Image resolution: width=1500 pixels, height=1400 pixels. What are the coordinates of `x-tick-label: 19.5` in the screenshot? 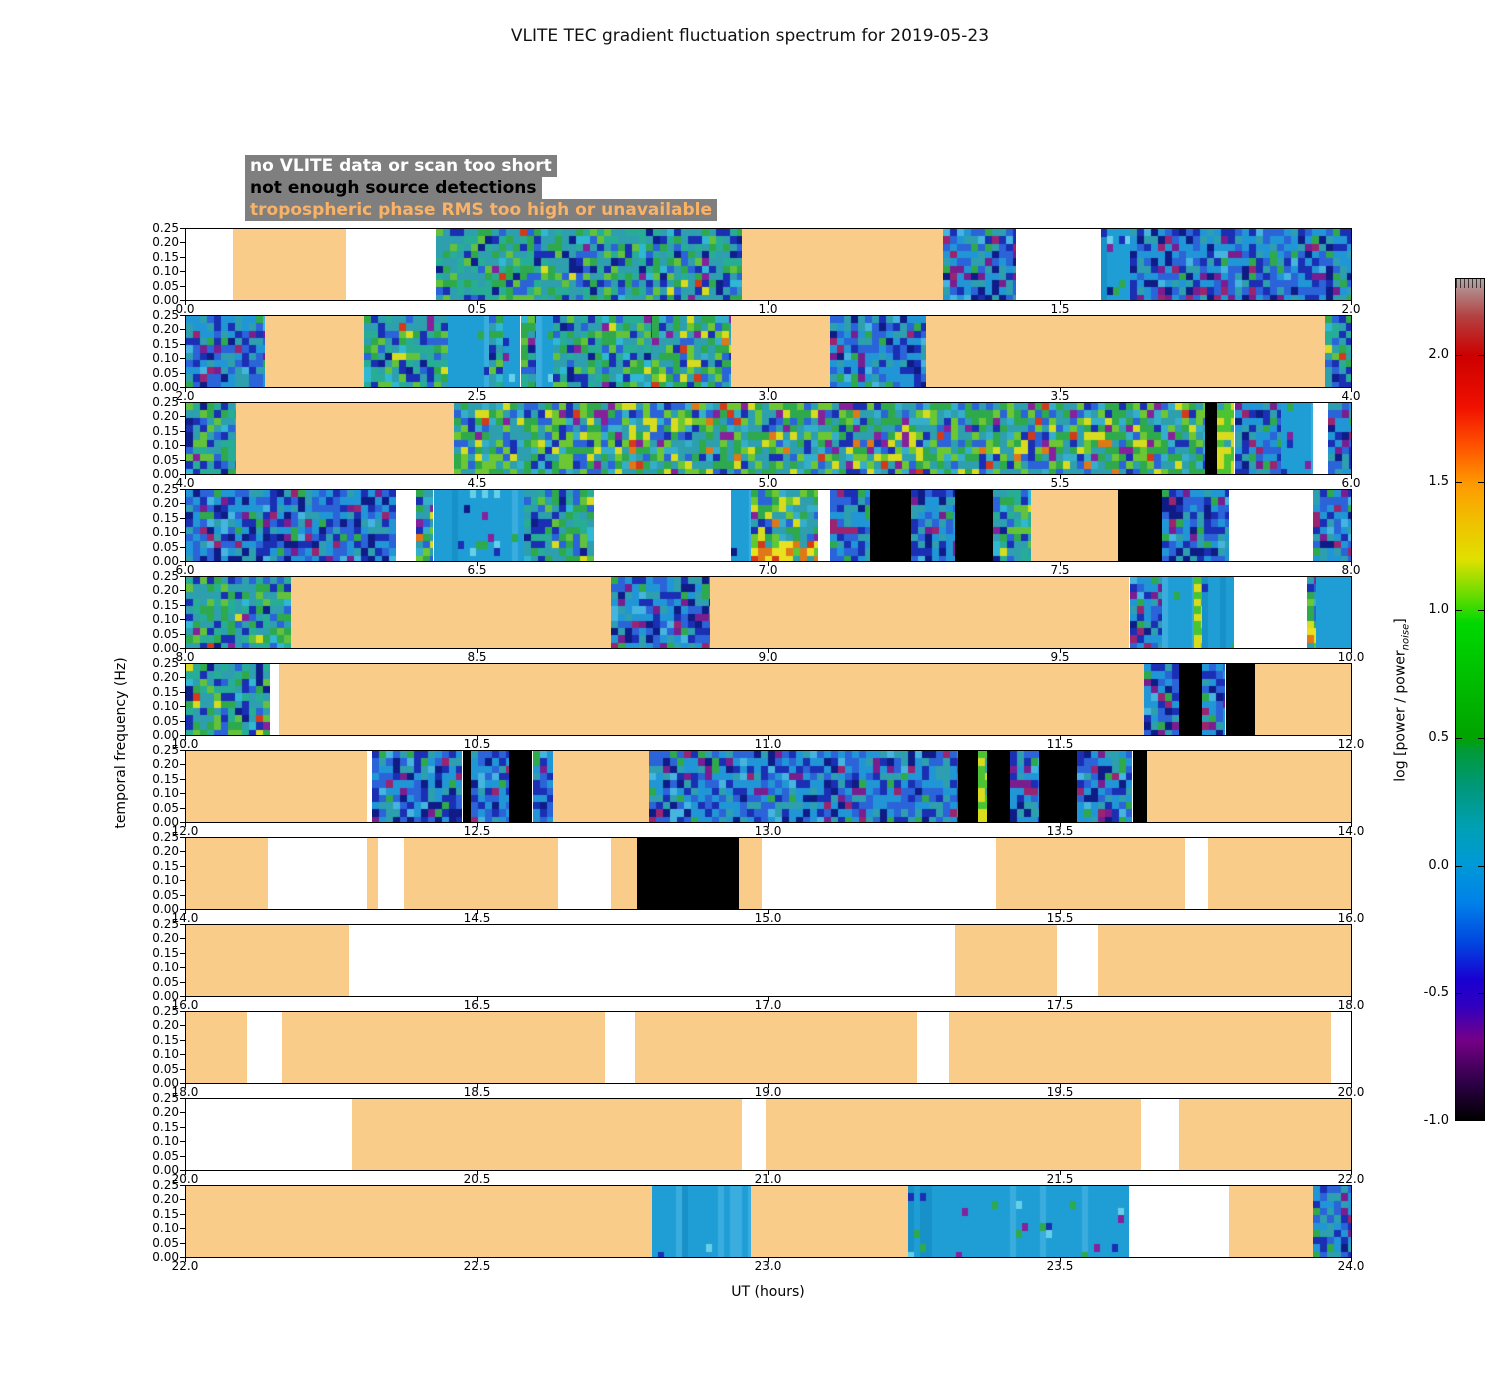 It's located at (1060, 1092).